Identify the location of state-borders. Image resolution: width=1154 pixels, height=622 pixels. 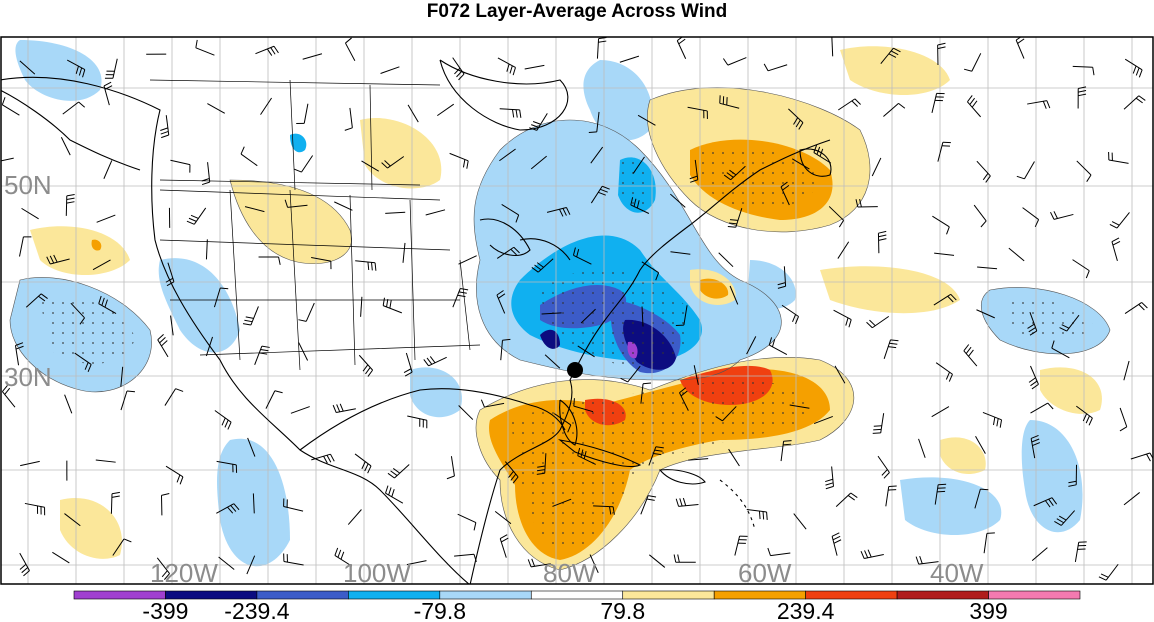
(315, 225).